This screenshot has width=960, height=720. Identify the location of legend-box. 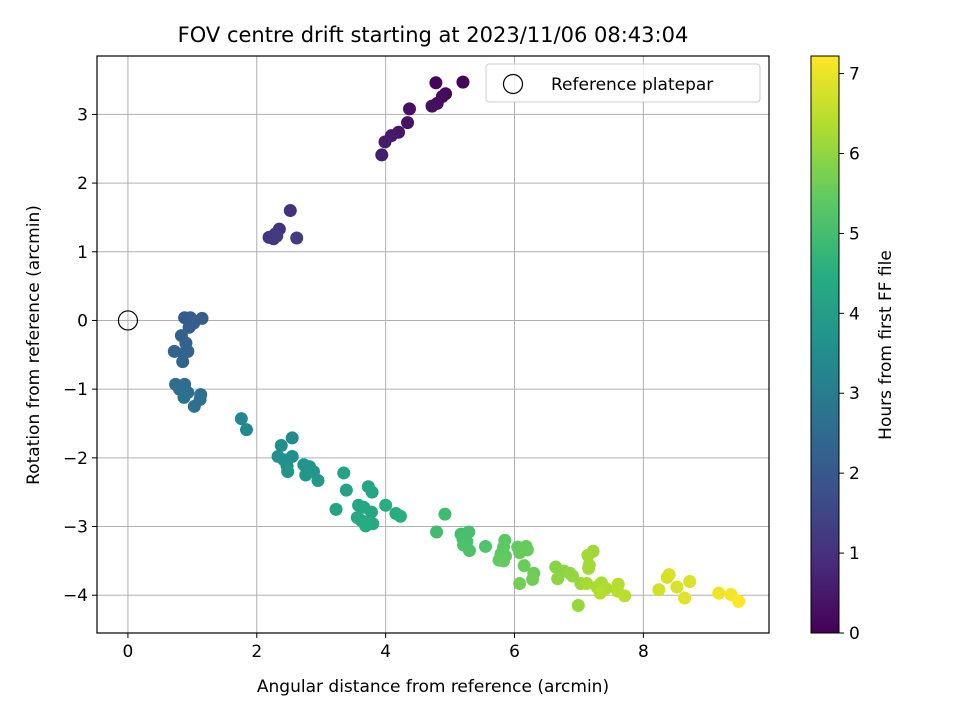
(623, 83).